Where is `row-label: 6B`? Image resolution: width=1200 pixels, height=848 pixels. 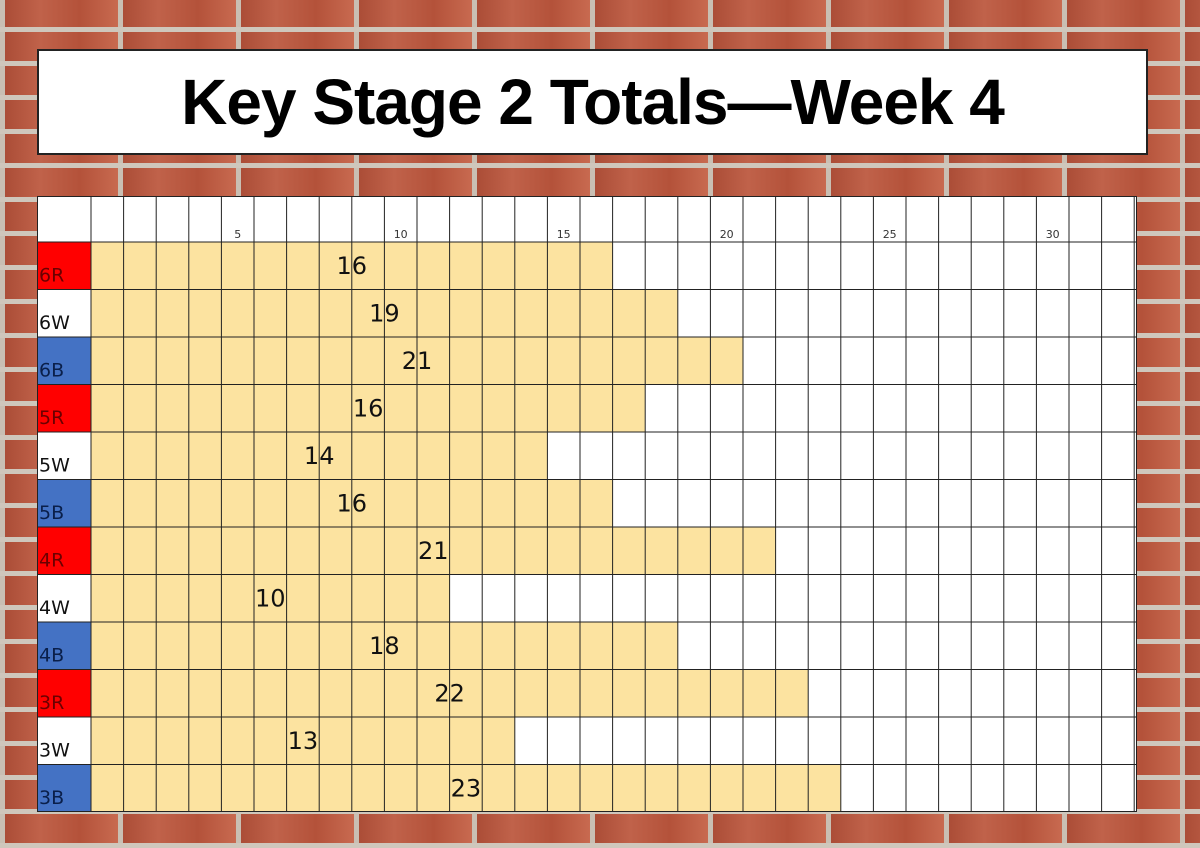
row-label: 6B is located at coordinates (51, 371).